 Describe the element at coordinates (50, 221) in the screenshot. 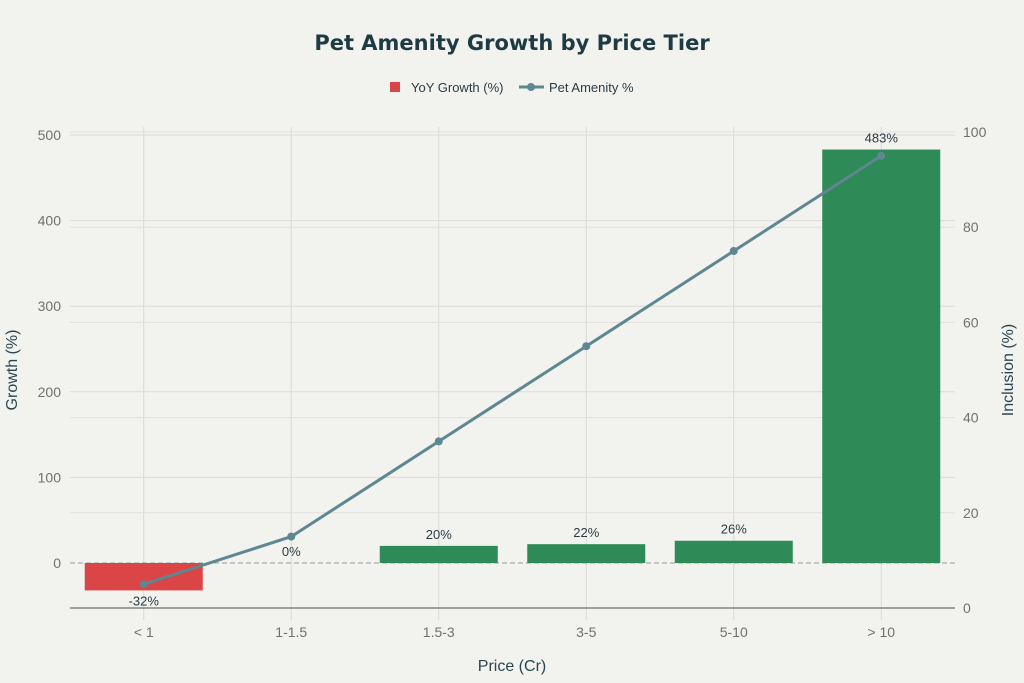

I see `y-left-tick-label: 400` at that location.